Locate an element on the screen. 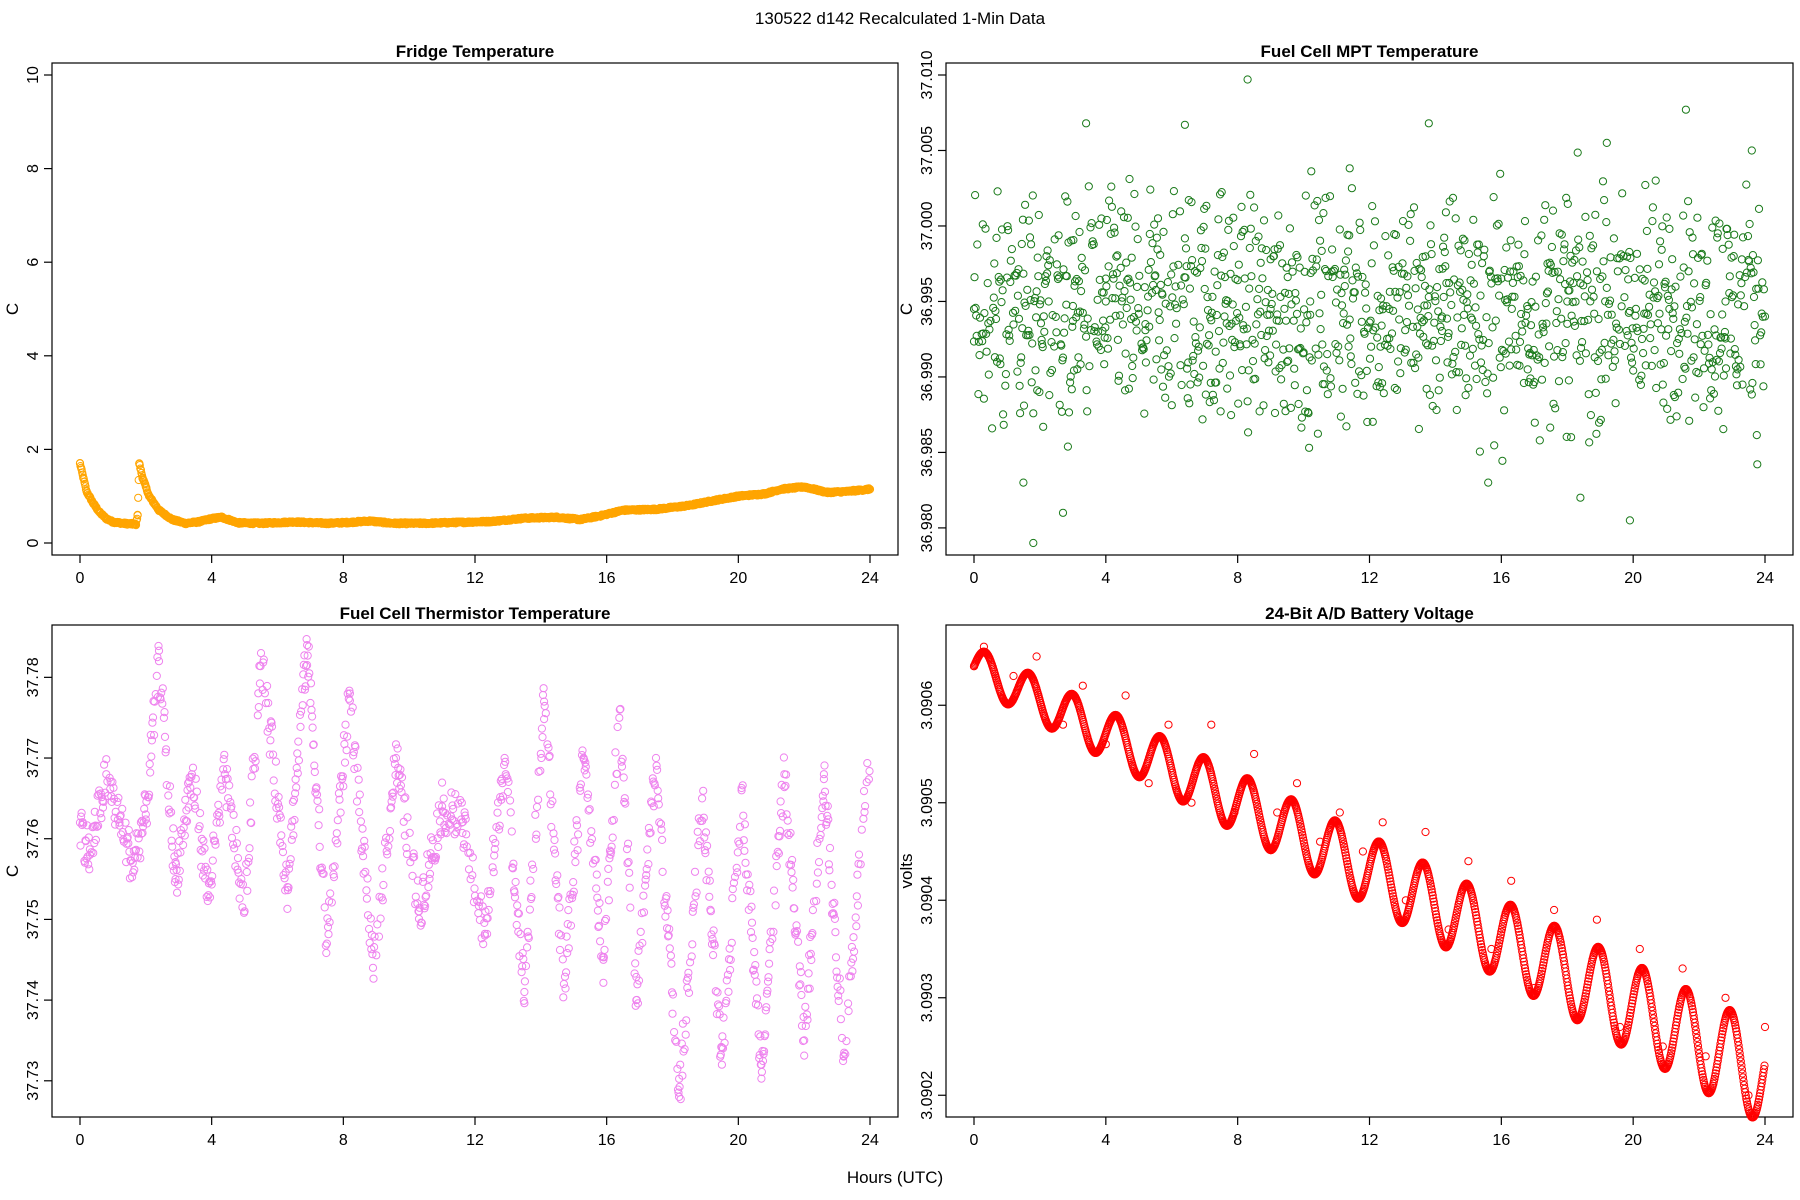 This screenshot has height=1200, width=1800. x-tick-label: 16 is located at coordinates (1501, 1140).